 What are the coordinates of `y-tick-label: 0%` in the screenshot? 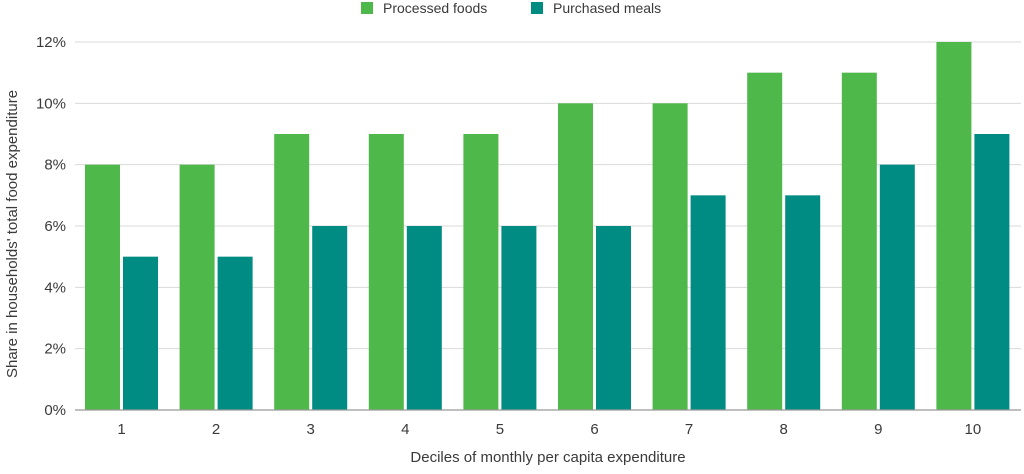 It's located at (55, 410).